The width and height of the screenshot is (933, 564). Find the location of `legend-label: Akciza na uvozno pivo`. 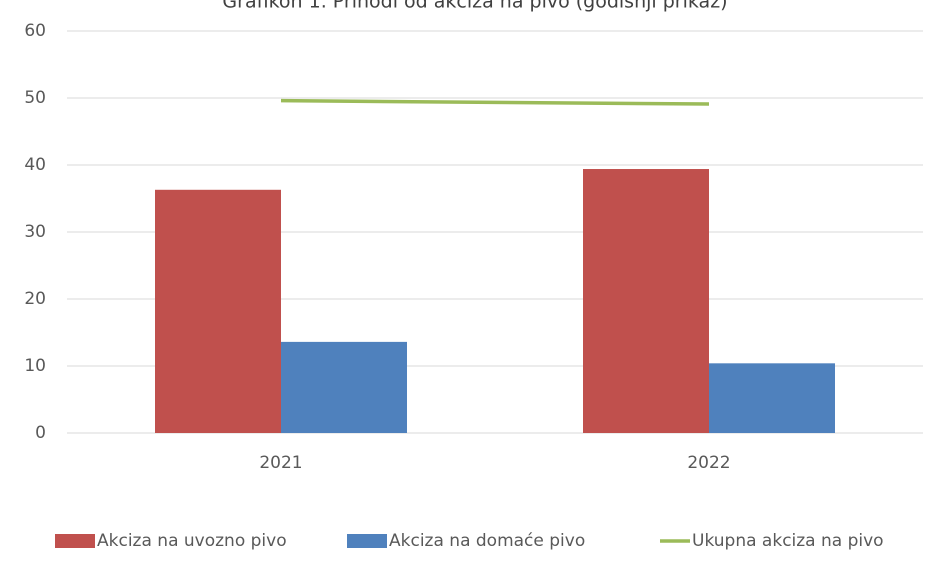

legend-label: Akciza na uvozno pivo is located at coordinates (192, 541).